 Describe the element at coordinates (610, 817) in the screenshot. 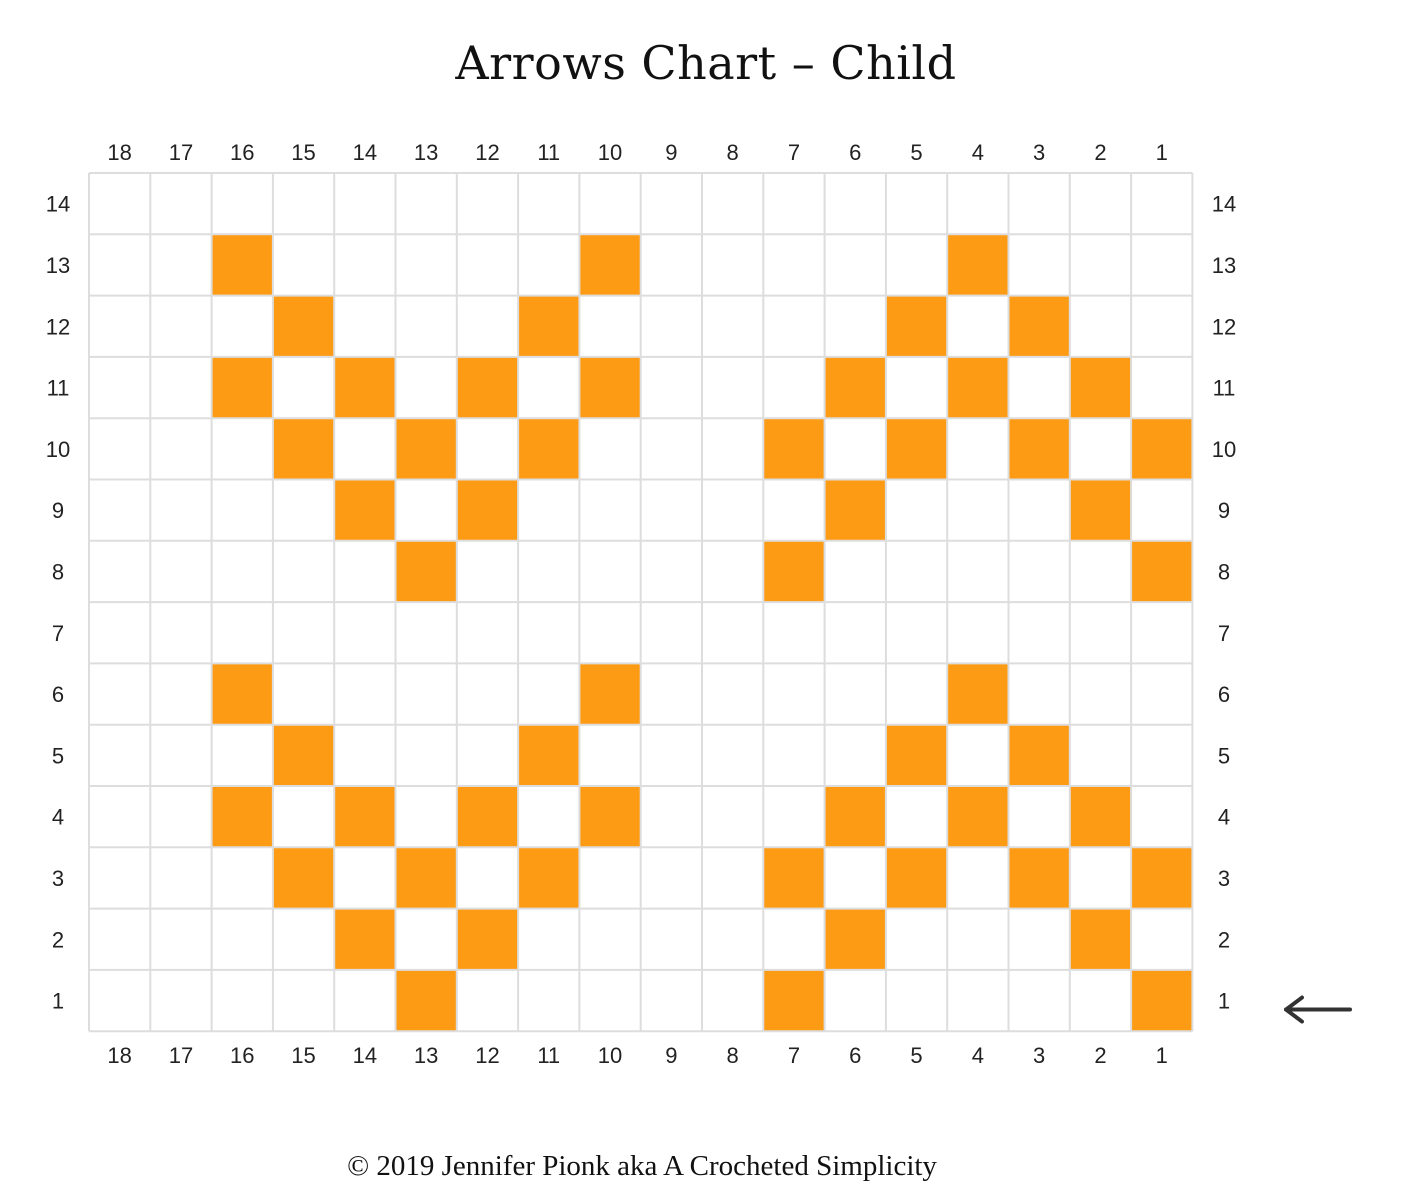

I see `filled-cell-r4-c10` at that location.